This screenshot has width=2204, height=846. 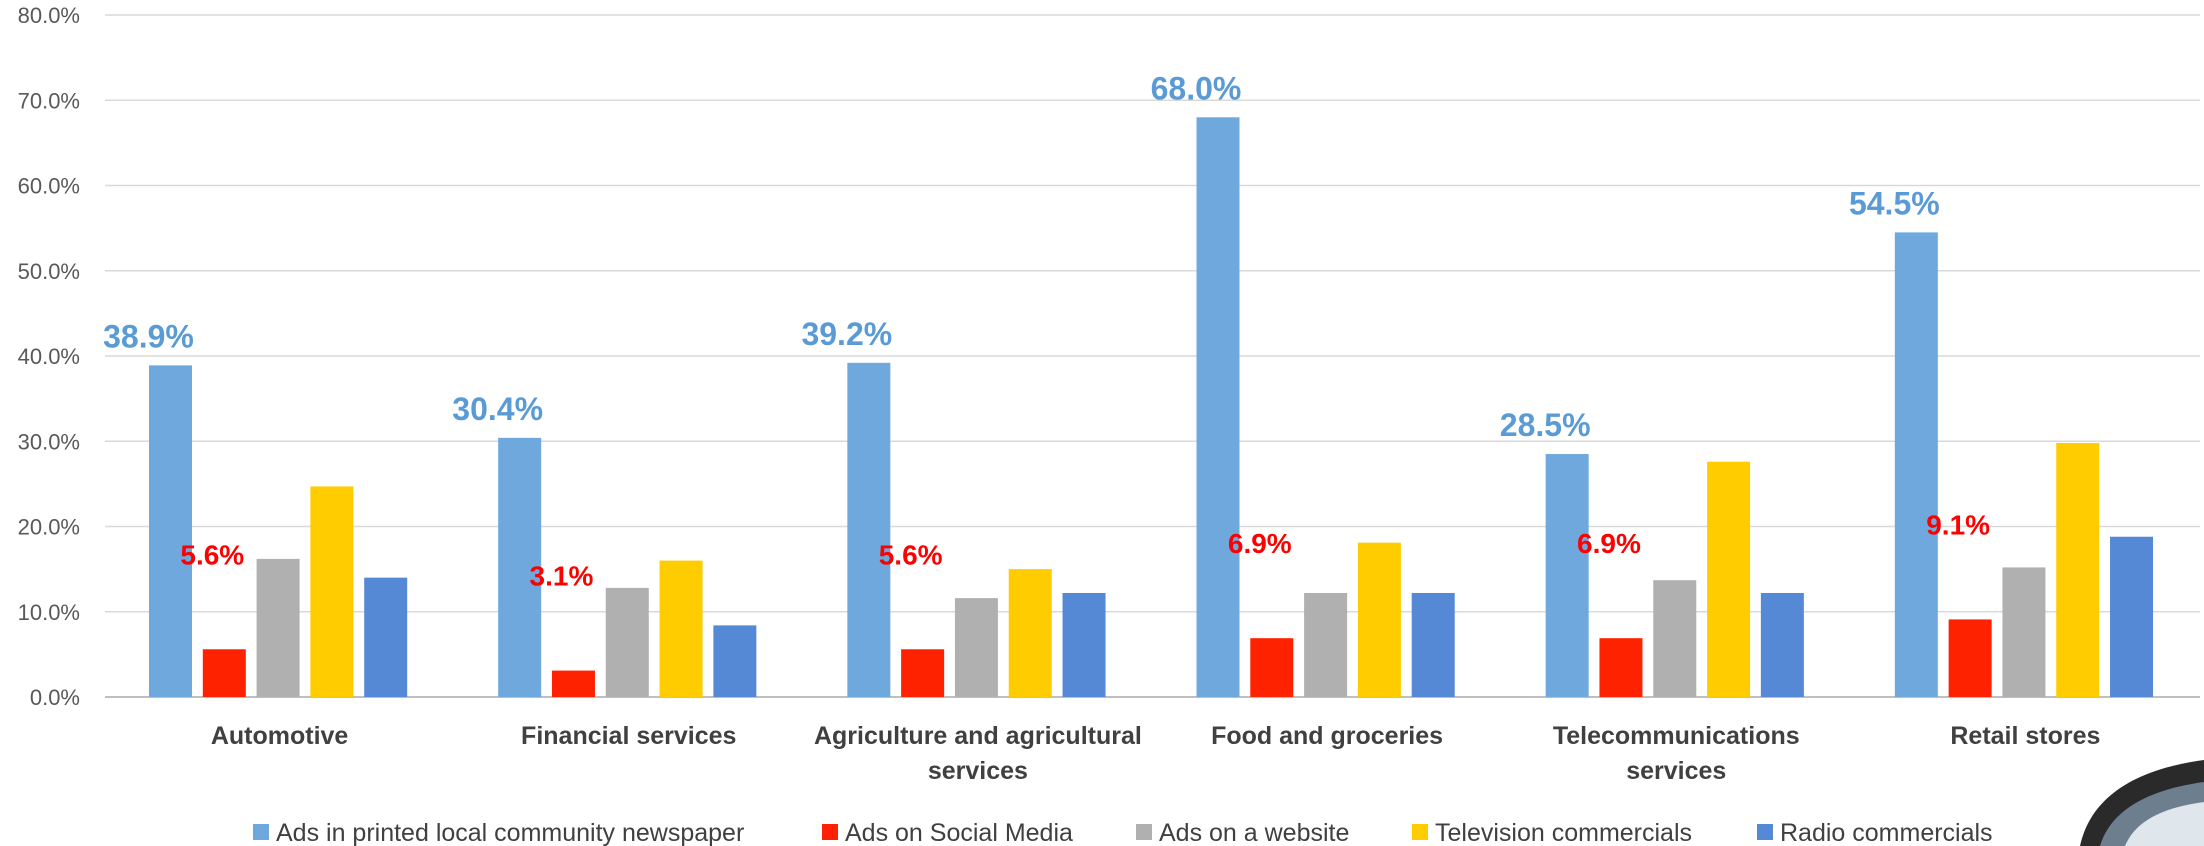 I want to click on data-label: 30.4%, so click(x=497, y=409).